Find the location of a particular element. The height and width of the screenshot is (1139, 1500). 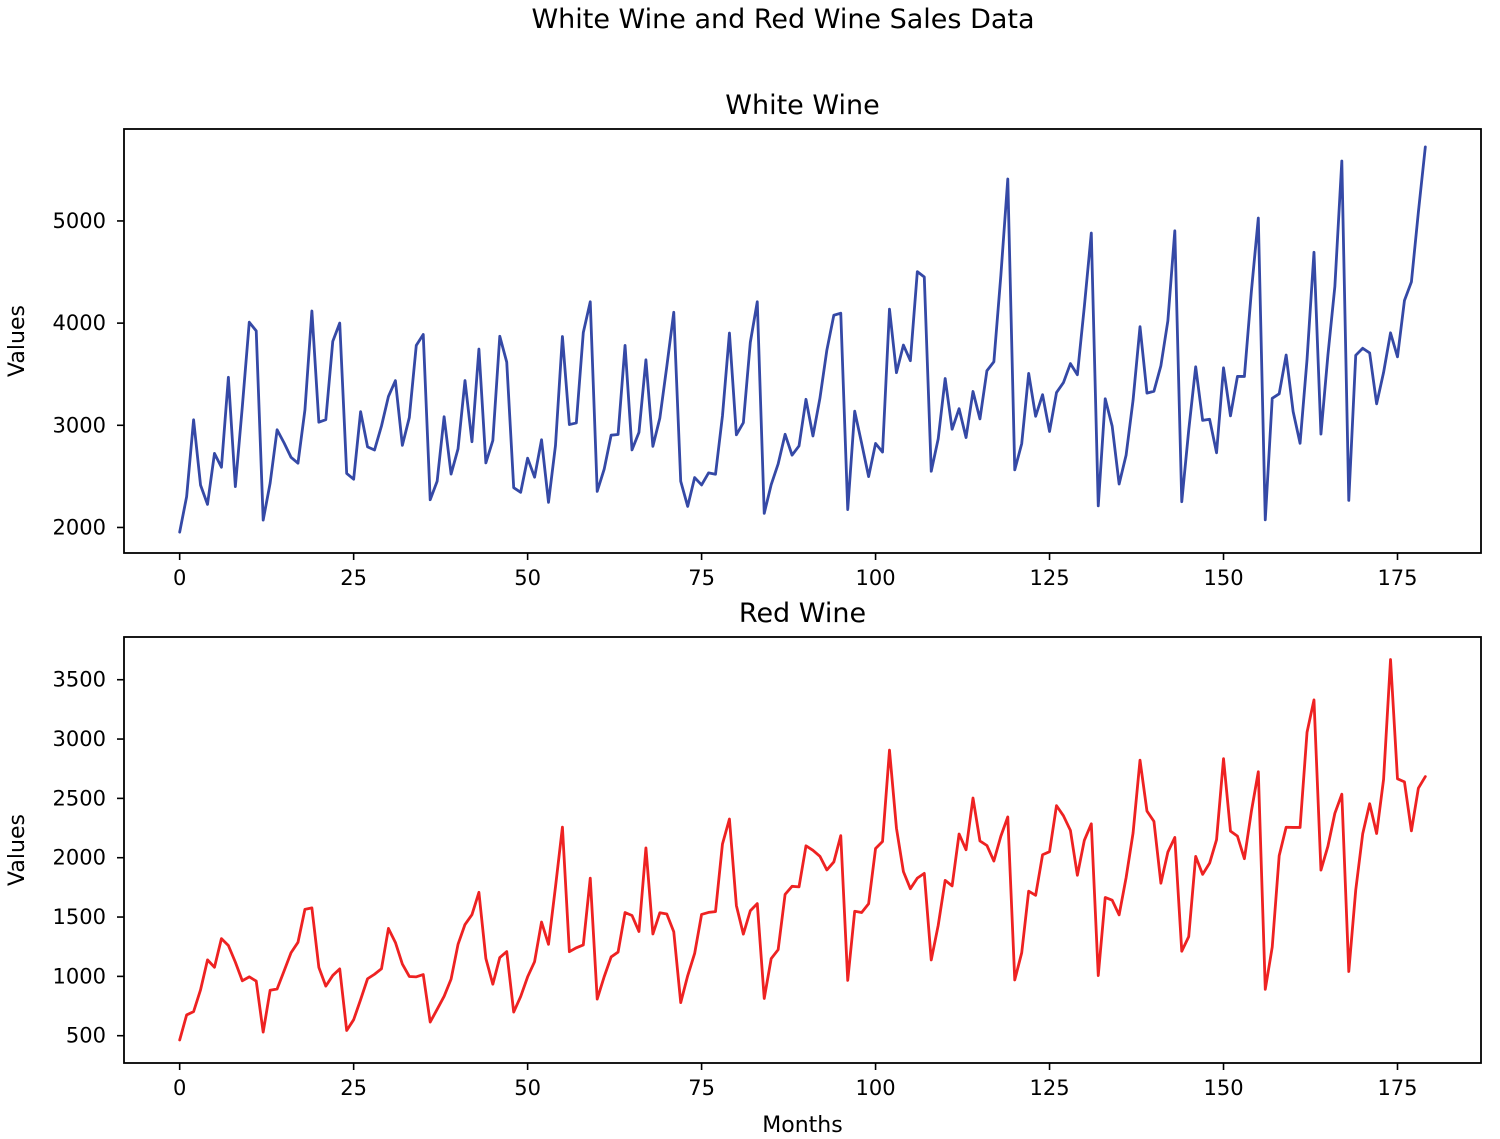

red-wine-y-tick-label: 3500 is located at coordinates (79, 680).